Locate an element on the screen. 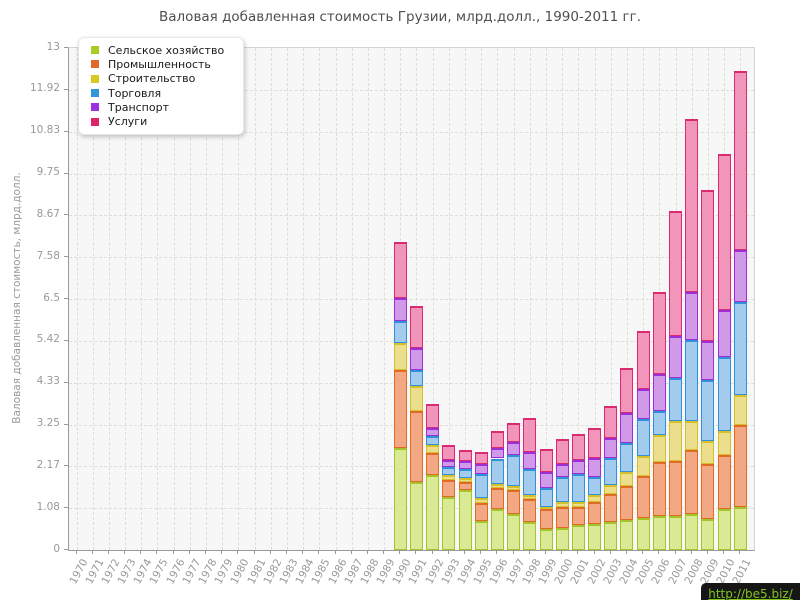 This screenshot has width=800, height=600. bar-segment-1999-Транспорт is located at coordinates (546, 479).